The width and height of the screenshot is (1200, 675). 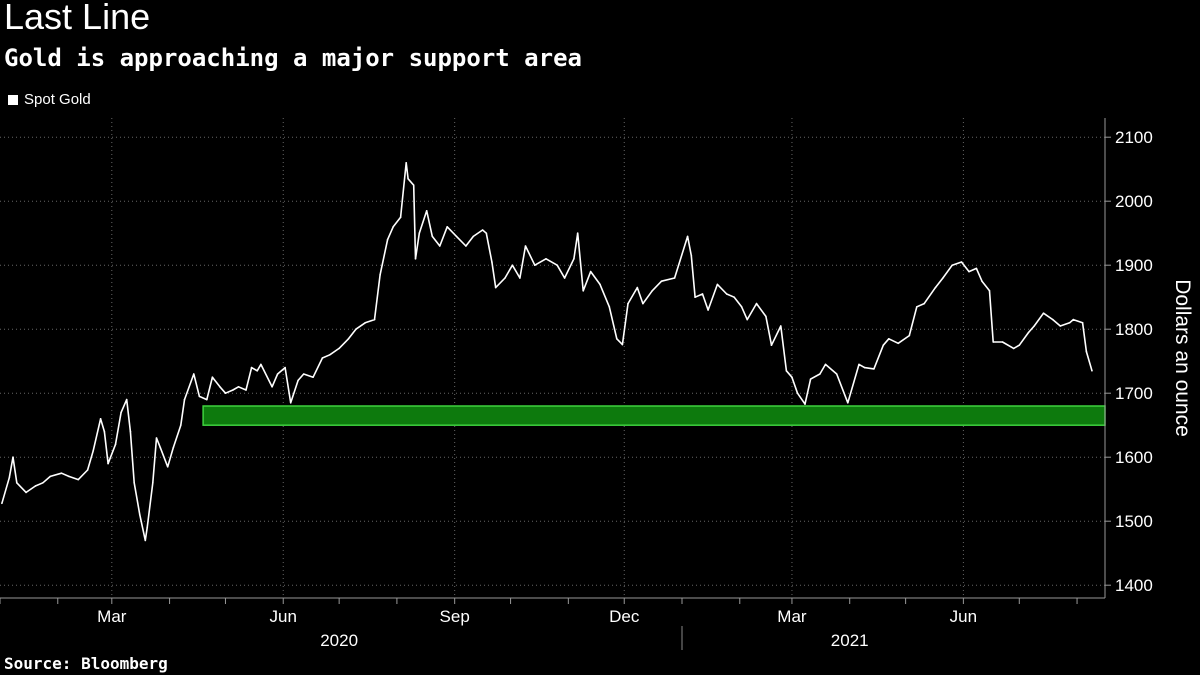 I want to click on y-axis-title: Dollars an ounce, so click(x=1182, y=358).